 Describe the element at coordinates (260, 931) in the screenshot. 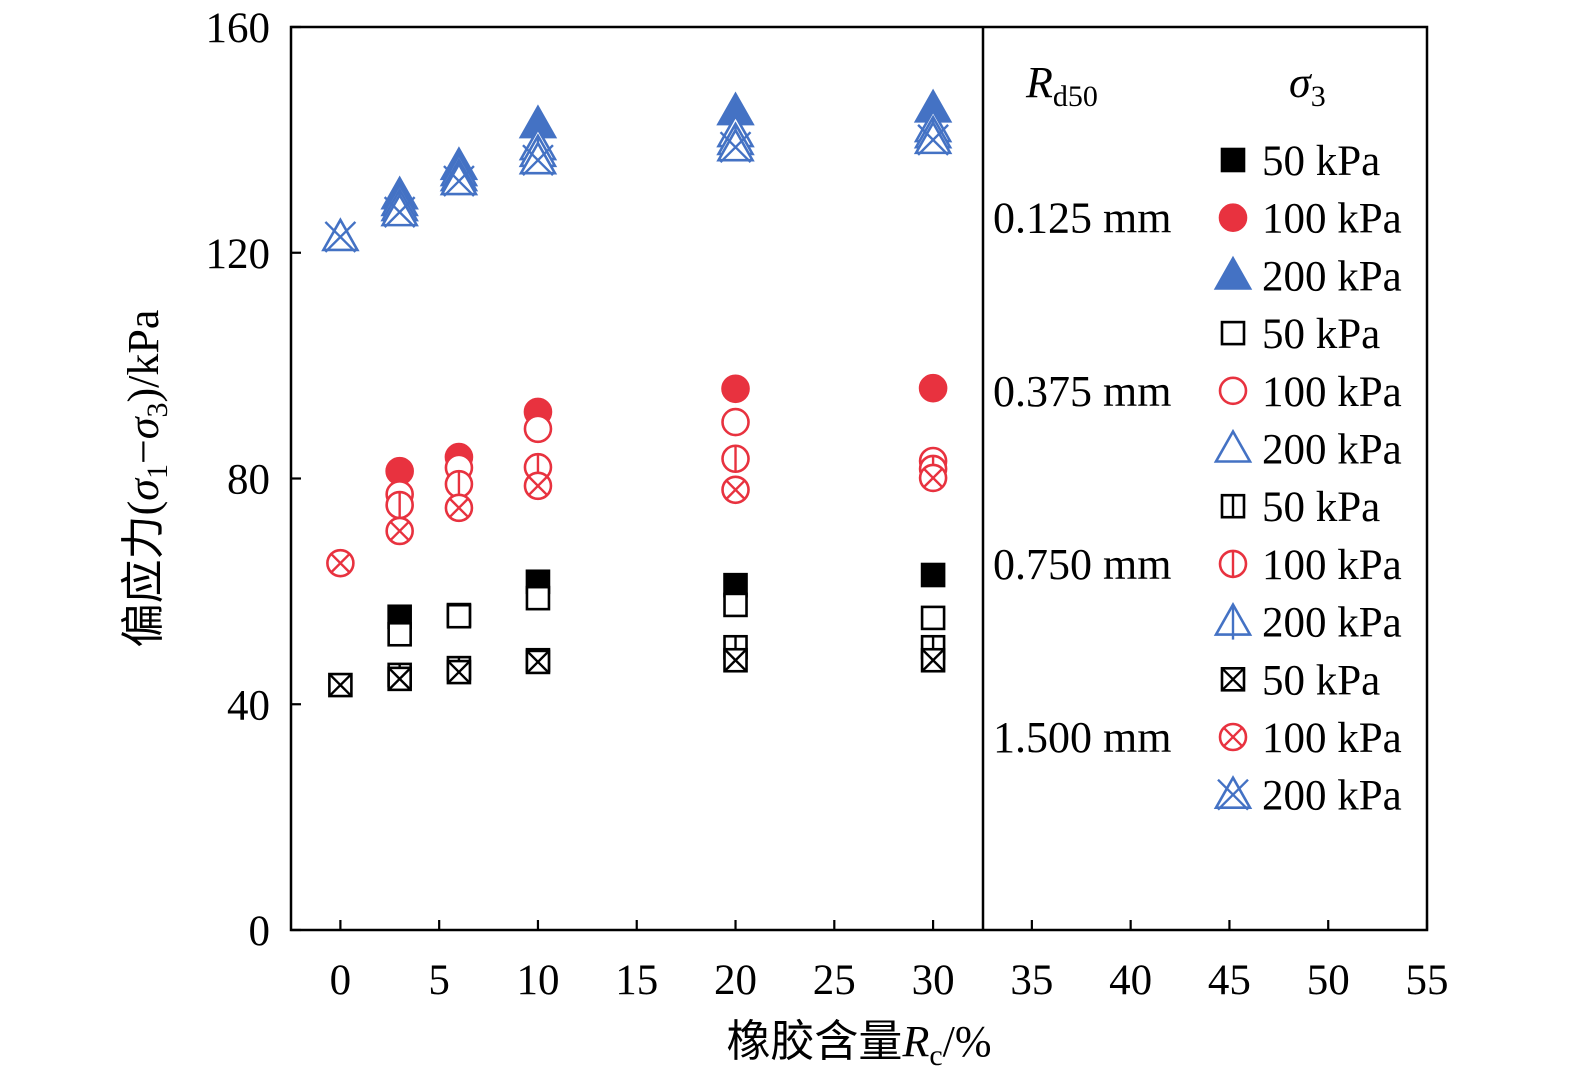

I see `y-tick-label: 0` at that location.